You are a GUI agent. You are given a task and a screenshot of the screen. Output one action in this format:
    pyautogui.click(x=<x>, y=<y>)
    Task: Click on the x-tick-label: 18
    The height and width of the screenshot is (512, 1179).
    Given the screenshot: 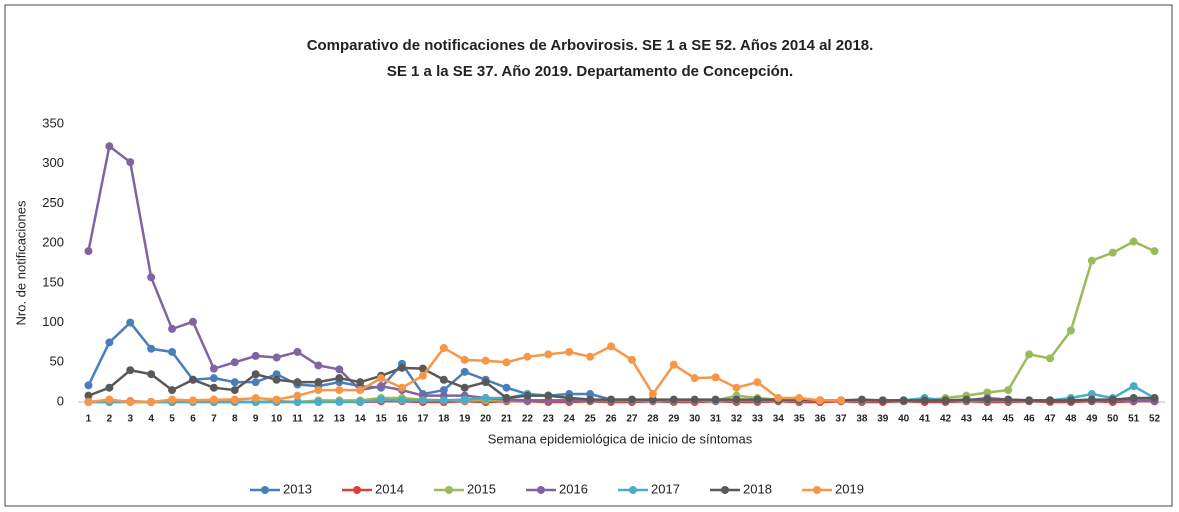 What is the action you would take?
    pyautogui.click(x=444, y=419)
    